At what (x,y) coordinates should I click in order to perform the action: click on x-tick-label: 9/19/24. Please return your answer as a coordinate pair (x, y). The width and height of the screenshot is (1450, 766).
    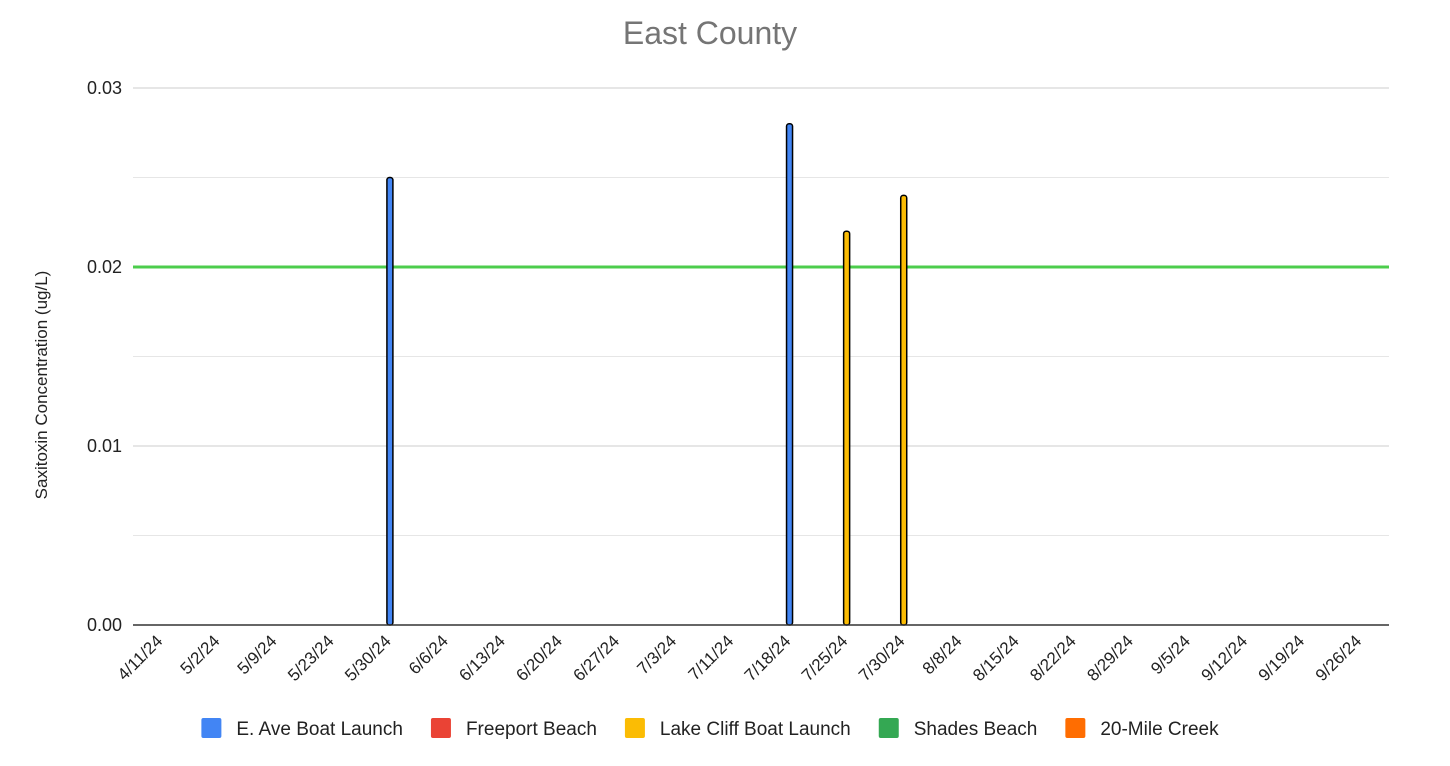
    Looking at the image, I should click on (1282, 658).